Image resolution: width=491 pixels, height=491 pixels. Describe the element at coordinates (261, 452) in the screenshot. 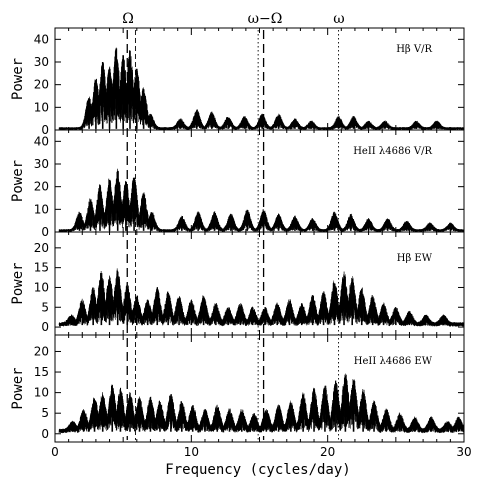

I see `x-tick-labels: 0 10 20 30` at that location.